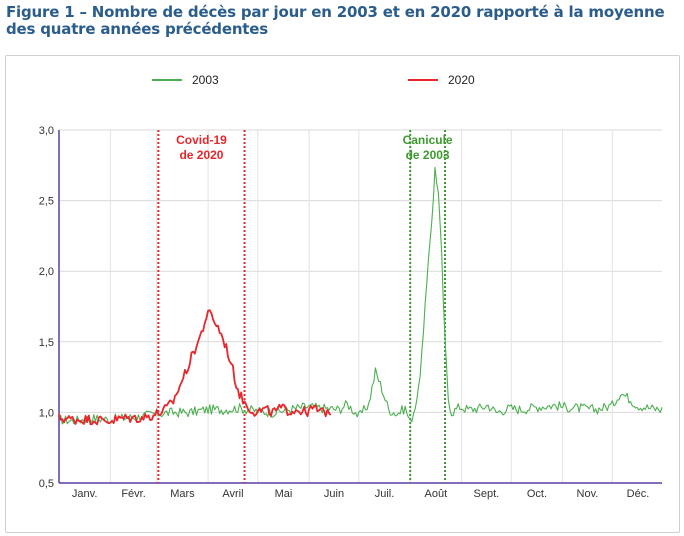 Image resolution: width=684 pixels, height=536 pixels. Describe the element at coordinates (201, 155) in the screenshot. I see `annotation-label: de 2020` at that location.